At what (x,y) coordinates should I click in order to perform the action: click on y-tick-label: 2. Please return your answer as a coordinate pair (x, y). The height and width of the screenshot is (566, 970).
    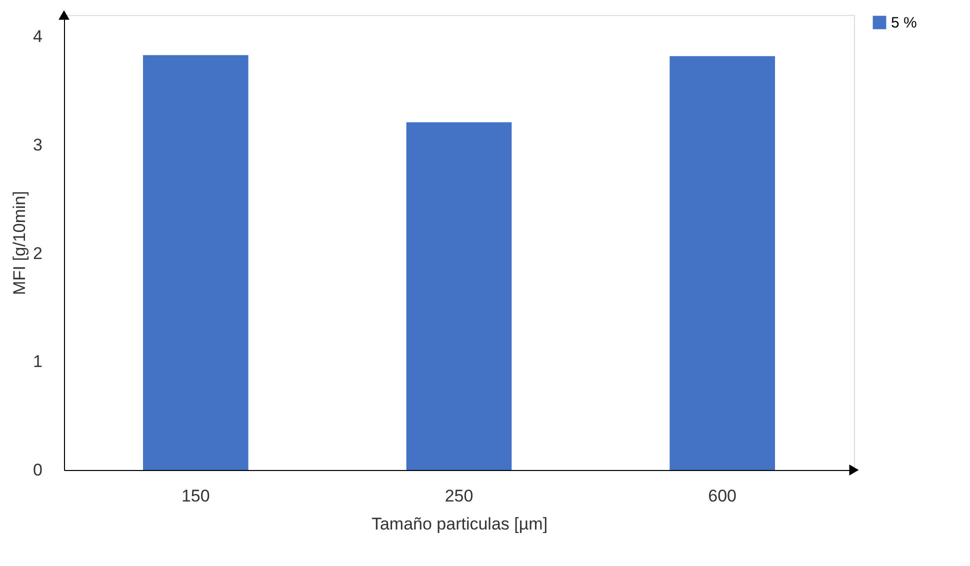
    Looking at the image, I should click on (37, 253).